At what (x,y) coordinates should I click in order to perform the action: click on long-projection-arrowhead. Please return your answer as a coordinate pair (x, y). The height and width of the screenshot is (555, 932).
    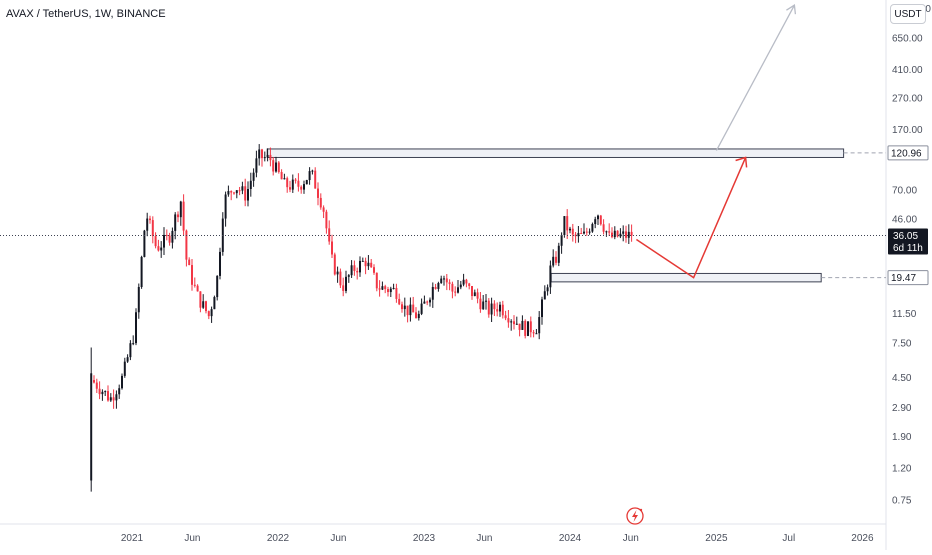
    Looking at the image, I should click on (791, 9).